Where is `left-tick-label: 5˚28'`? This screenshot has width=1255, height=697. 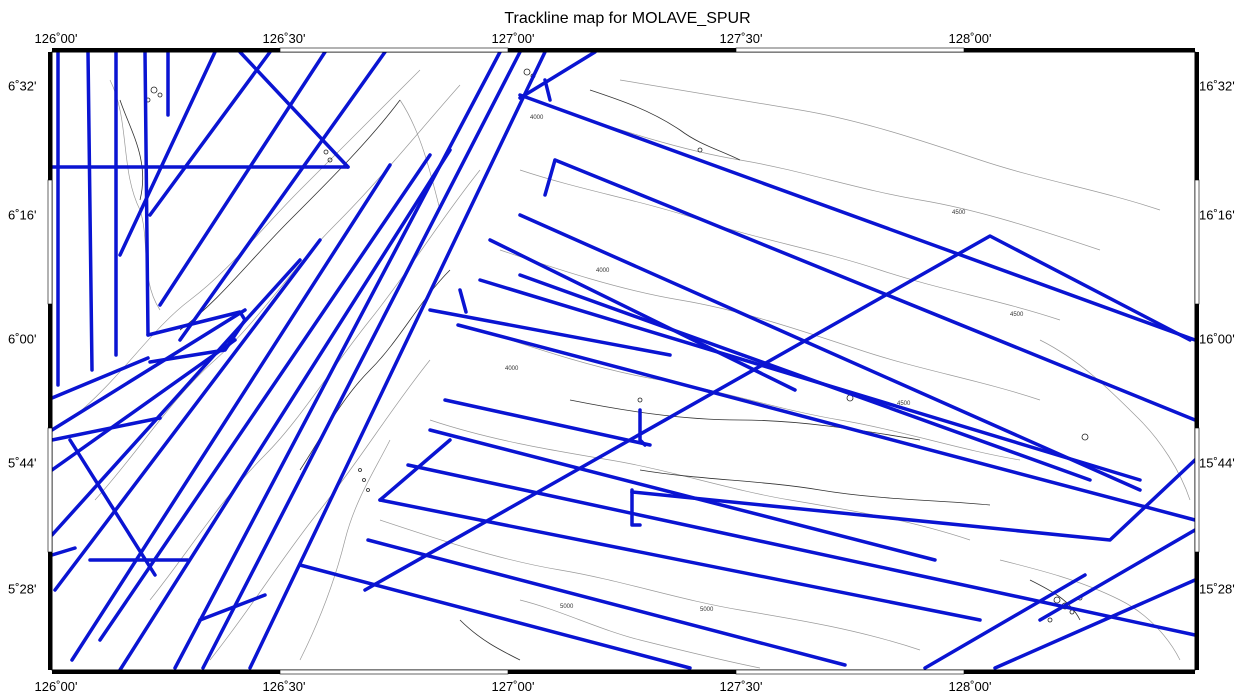 left-tick-label: 5˚28' is located at coordinates (22, 589).